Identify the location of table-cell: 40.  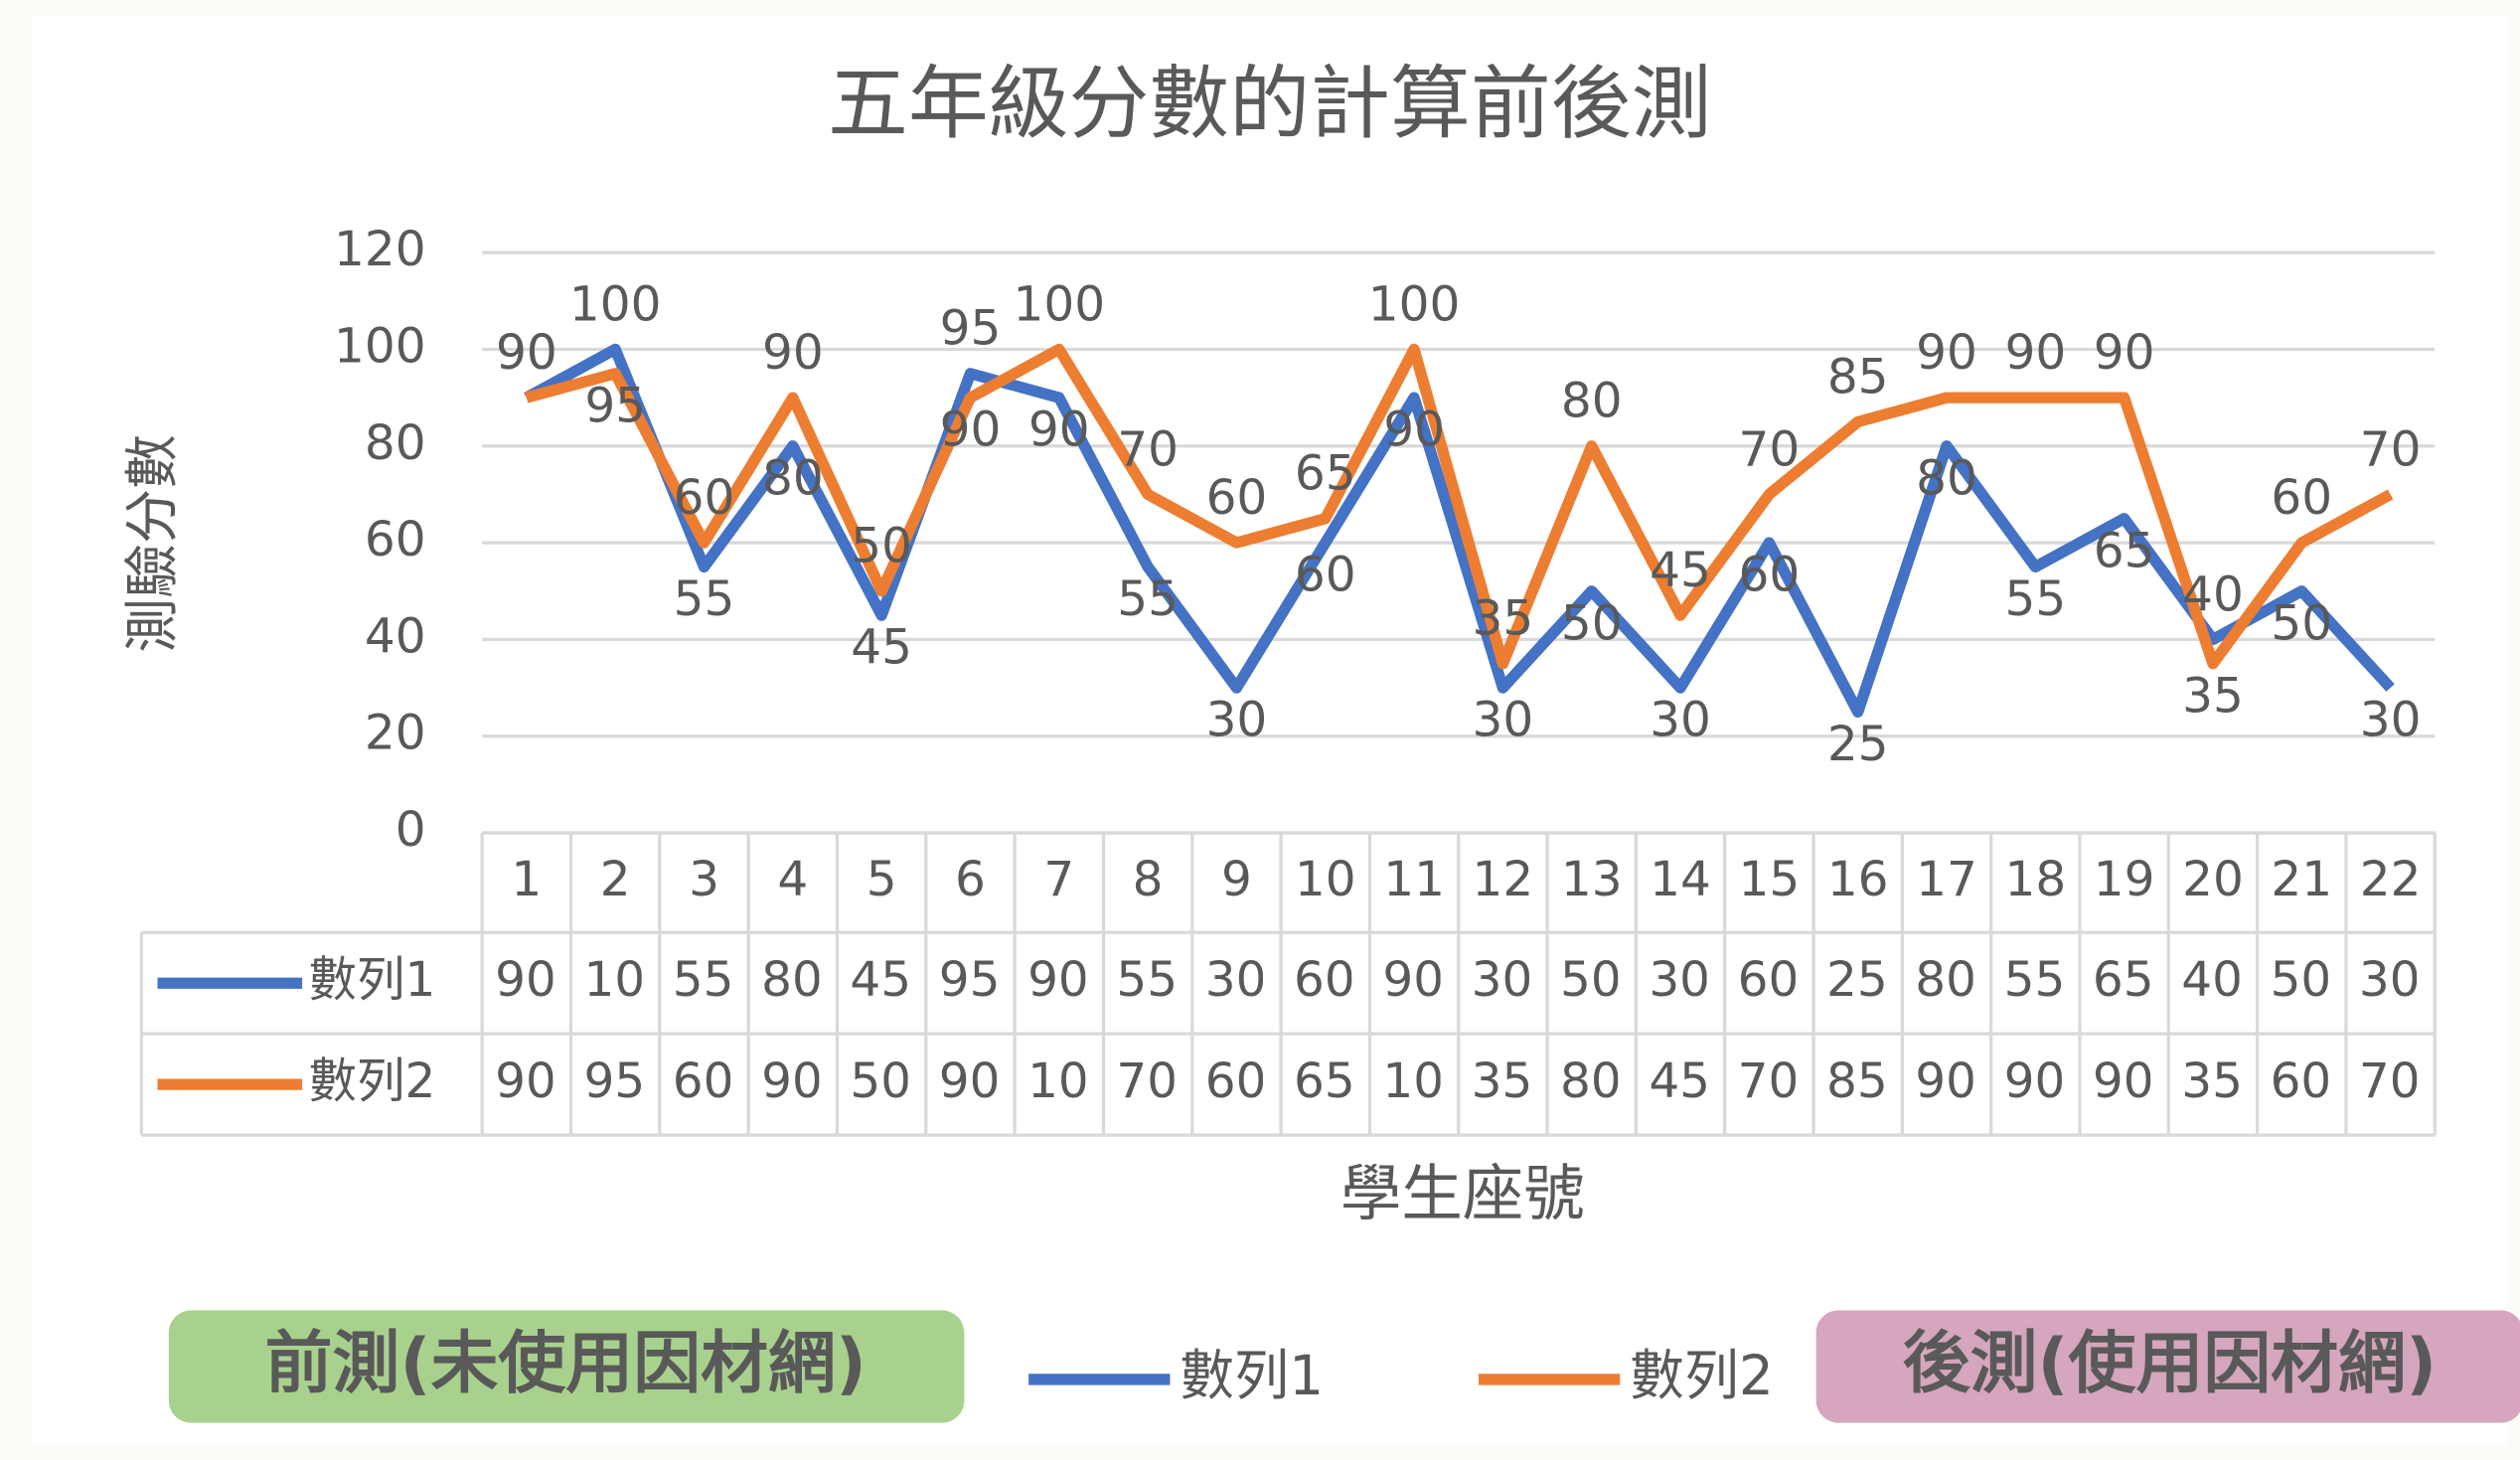
(2212, 980).